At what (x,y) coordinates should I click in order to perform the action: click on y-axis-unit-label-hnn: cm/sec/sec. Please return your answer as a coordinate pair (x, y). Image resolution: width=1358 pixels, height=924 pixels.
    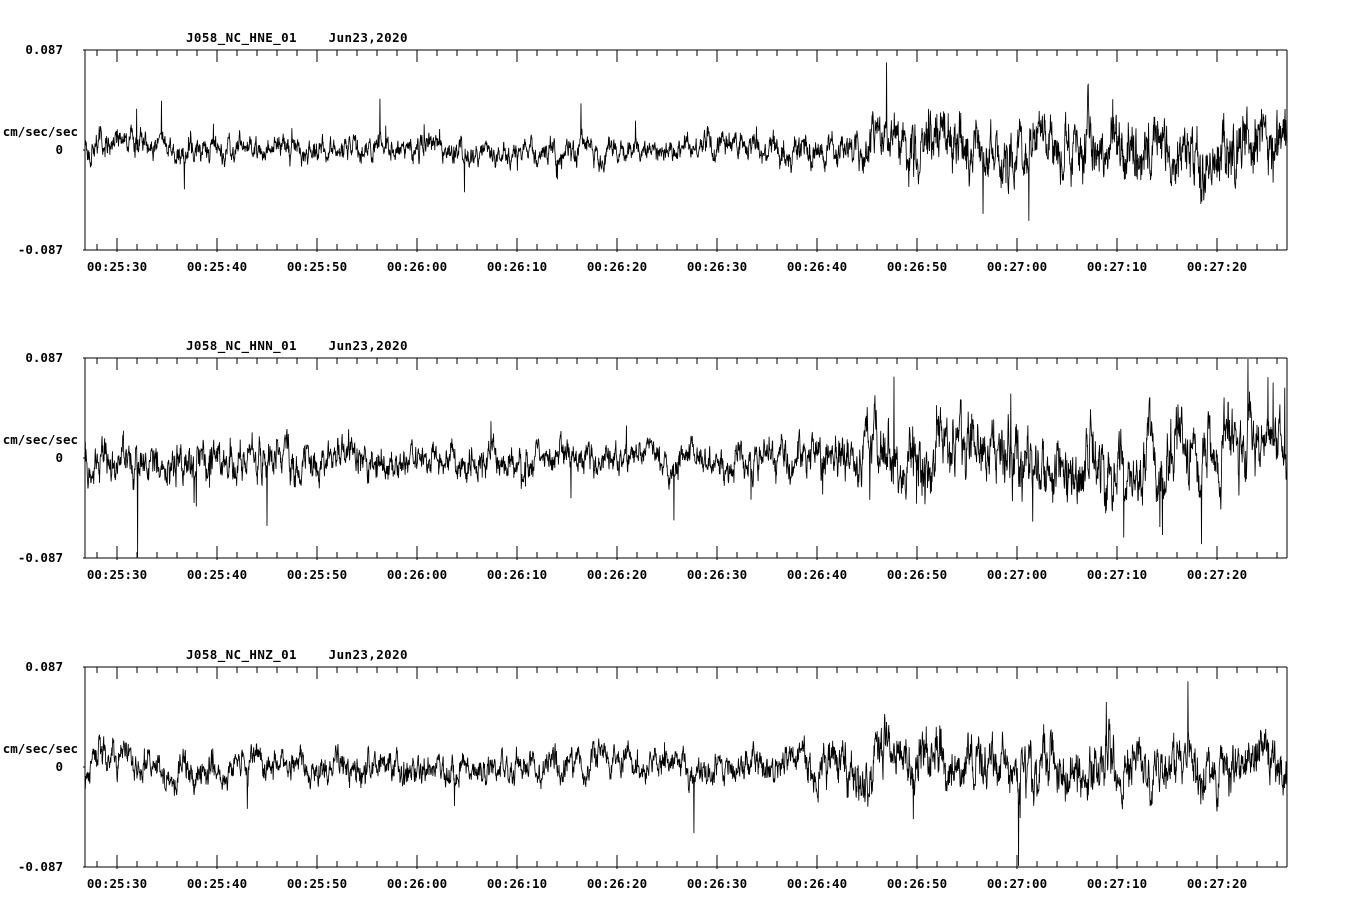
    Looking at the image, I should click on (40, 439).